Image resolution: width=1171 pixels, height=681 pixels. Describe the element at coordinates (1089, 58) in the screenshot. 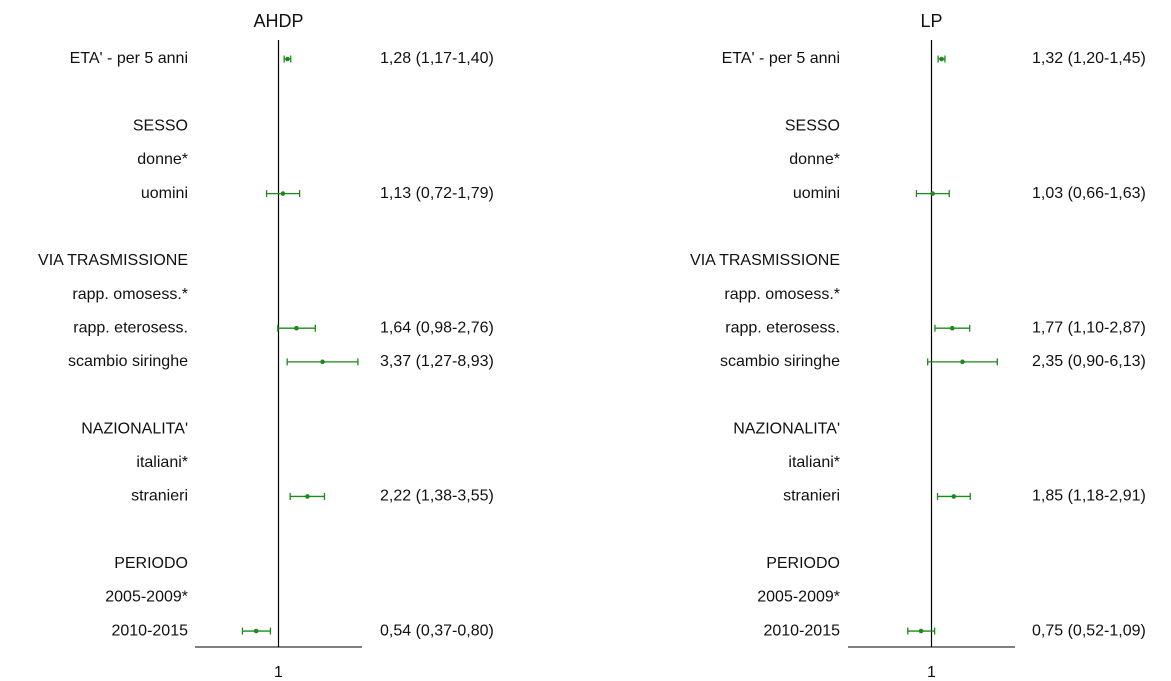

I see `value-label: 1,32 (1,20-1,45)` at that location.